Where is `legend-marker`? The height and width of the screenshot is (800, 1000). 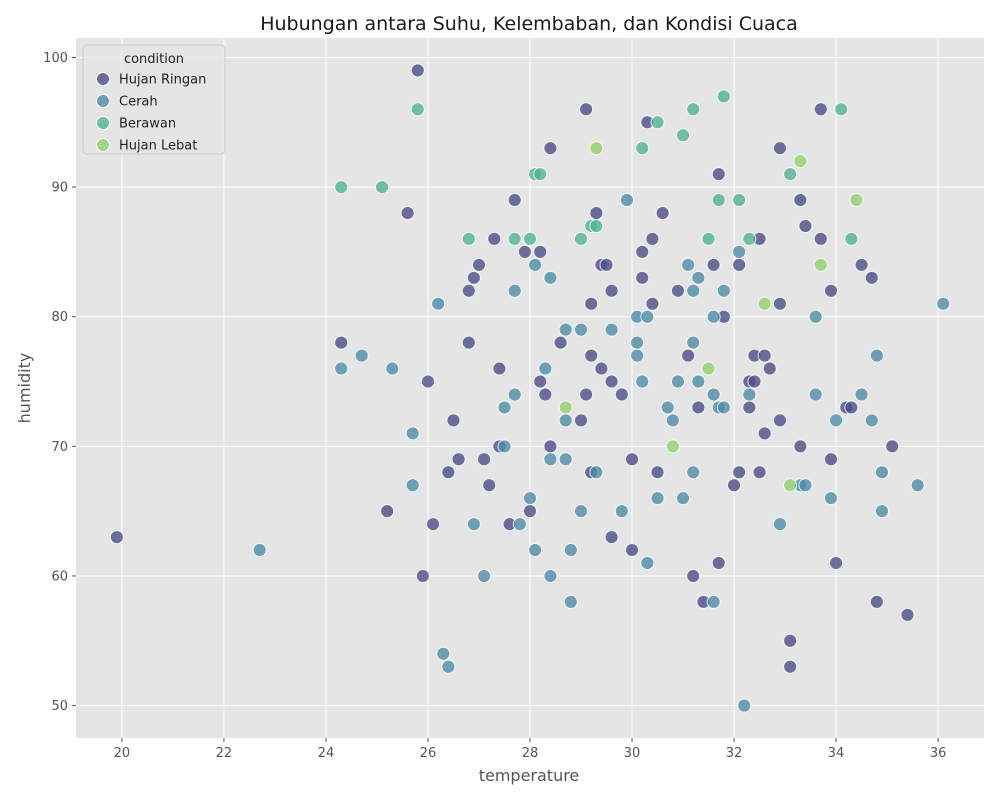
legend-marker is located at coordinates (103, 123).